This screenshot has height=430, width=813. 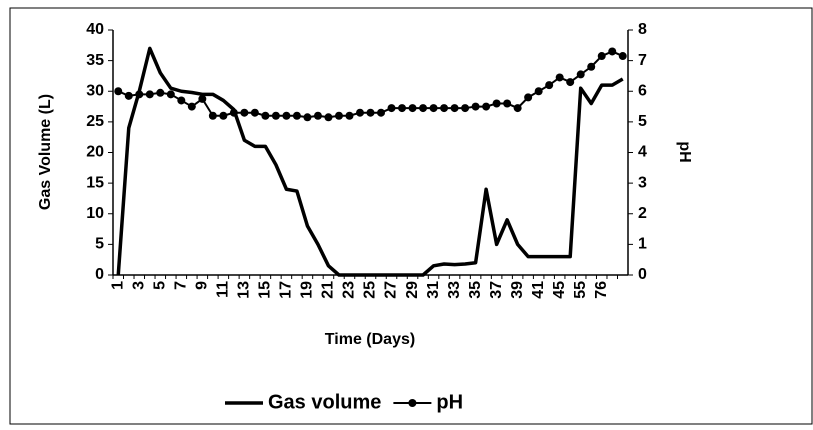 What do you see at coordinates (324, 402) in the screenshot?
I see `legend-label: Gas volume` at bounding box center [324, 402].